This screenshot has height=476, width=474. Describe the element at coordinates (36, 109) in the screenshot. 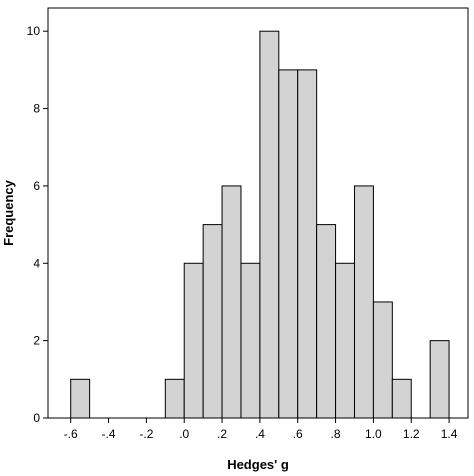

I see `y-tick-label: 8` at that location.